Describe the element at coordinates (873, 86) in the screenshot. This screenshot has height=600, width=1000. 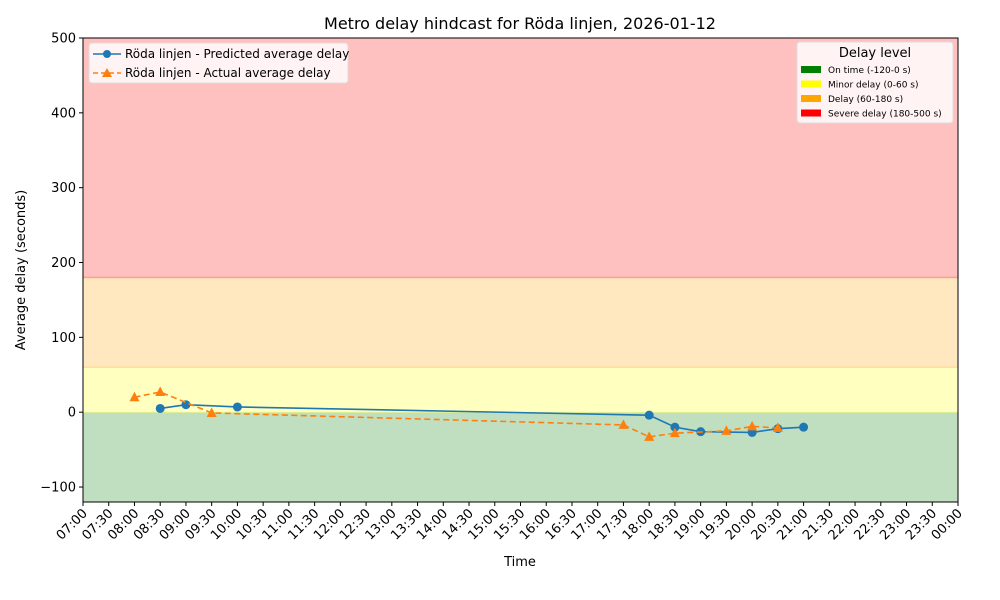
I see `band-legend-label: Minor delay (0-60 s)` at that location.